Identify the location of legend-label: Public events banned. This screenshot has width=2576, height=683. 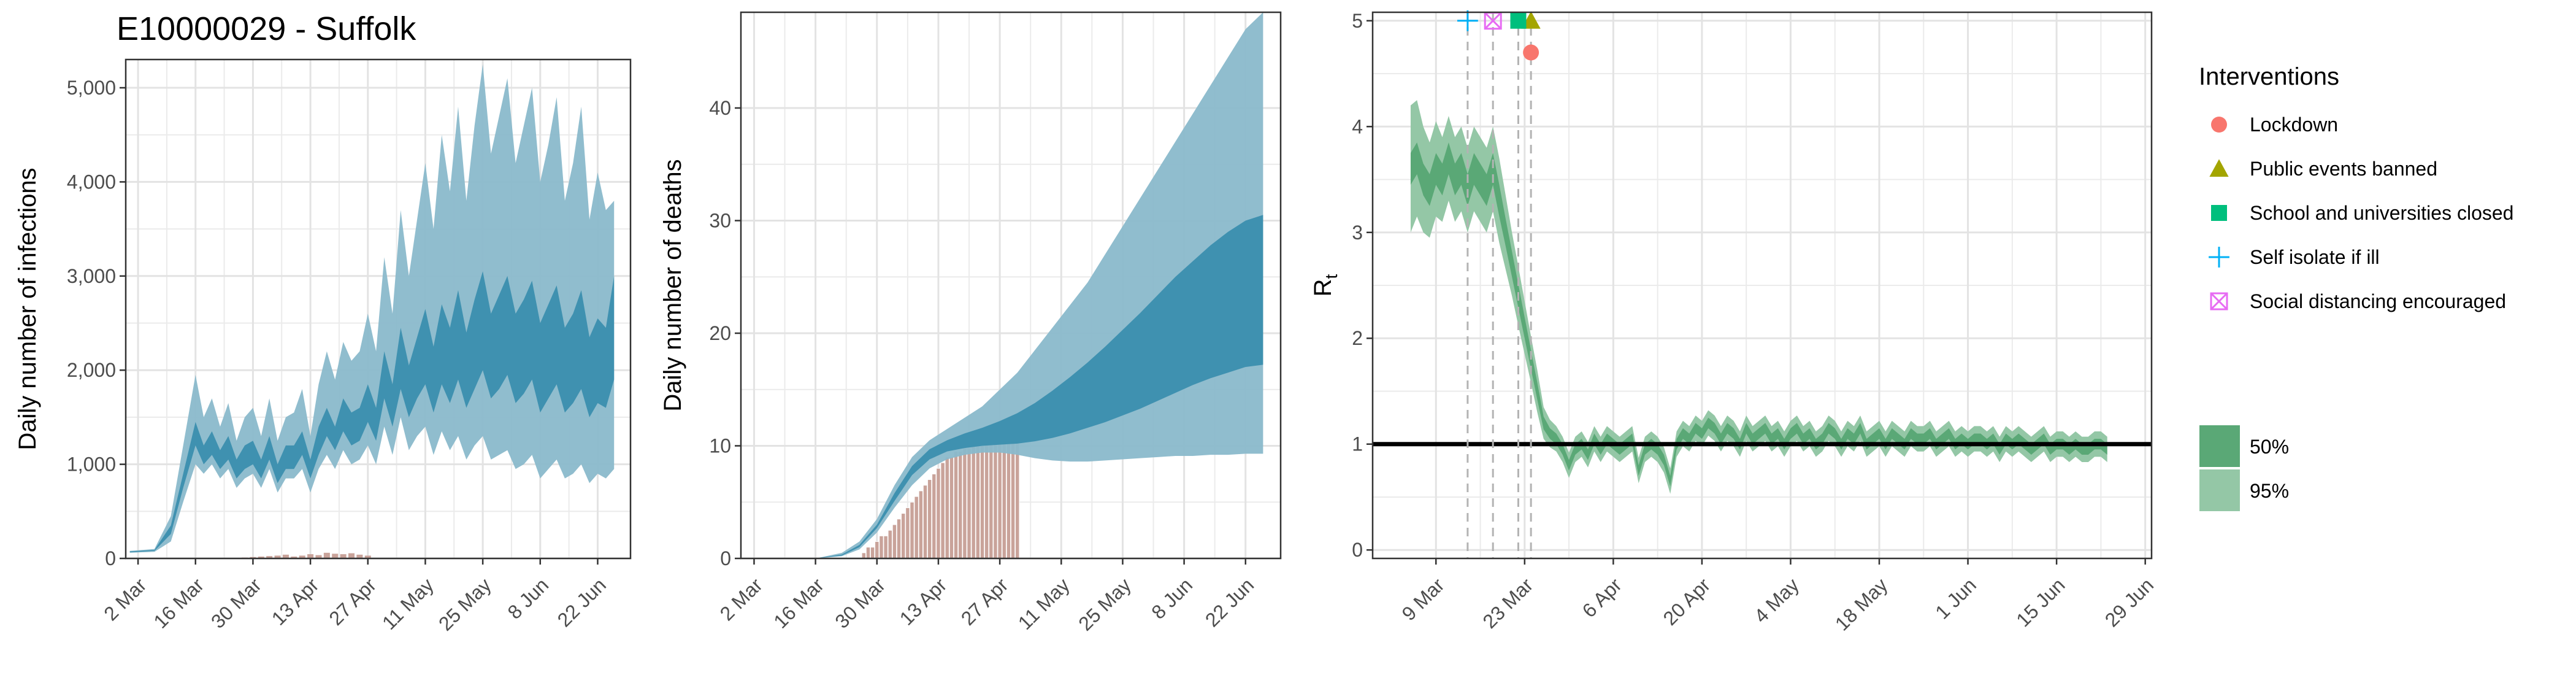
(2343, 169).